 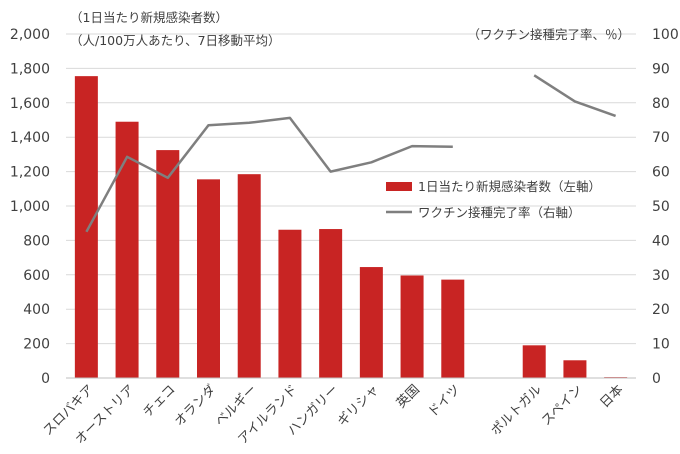 What do you see at coordinates (509, 186) in the screenshot?
I see `legend-label-cases: 1日当たり新規感染者数（左軸）` at bounding box center [509, 186].